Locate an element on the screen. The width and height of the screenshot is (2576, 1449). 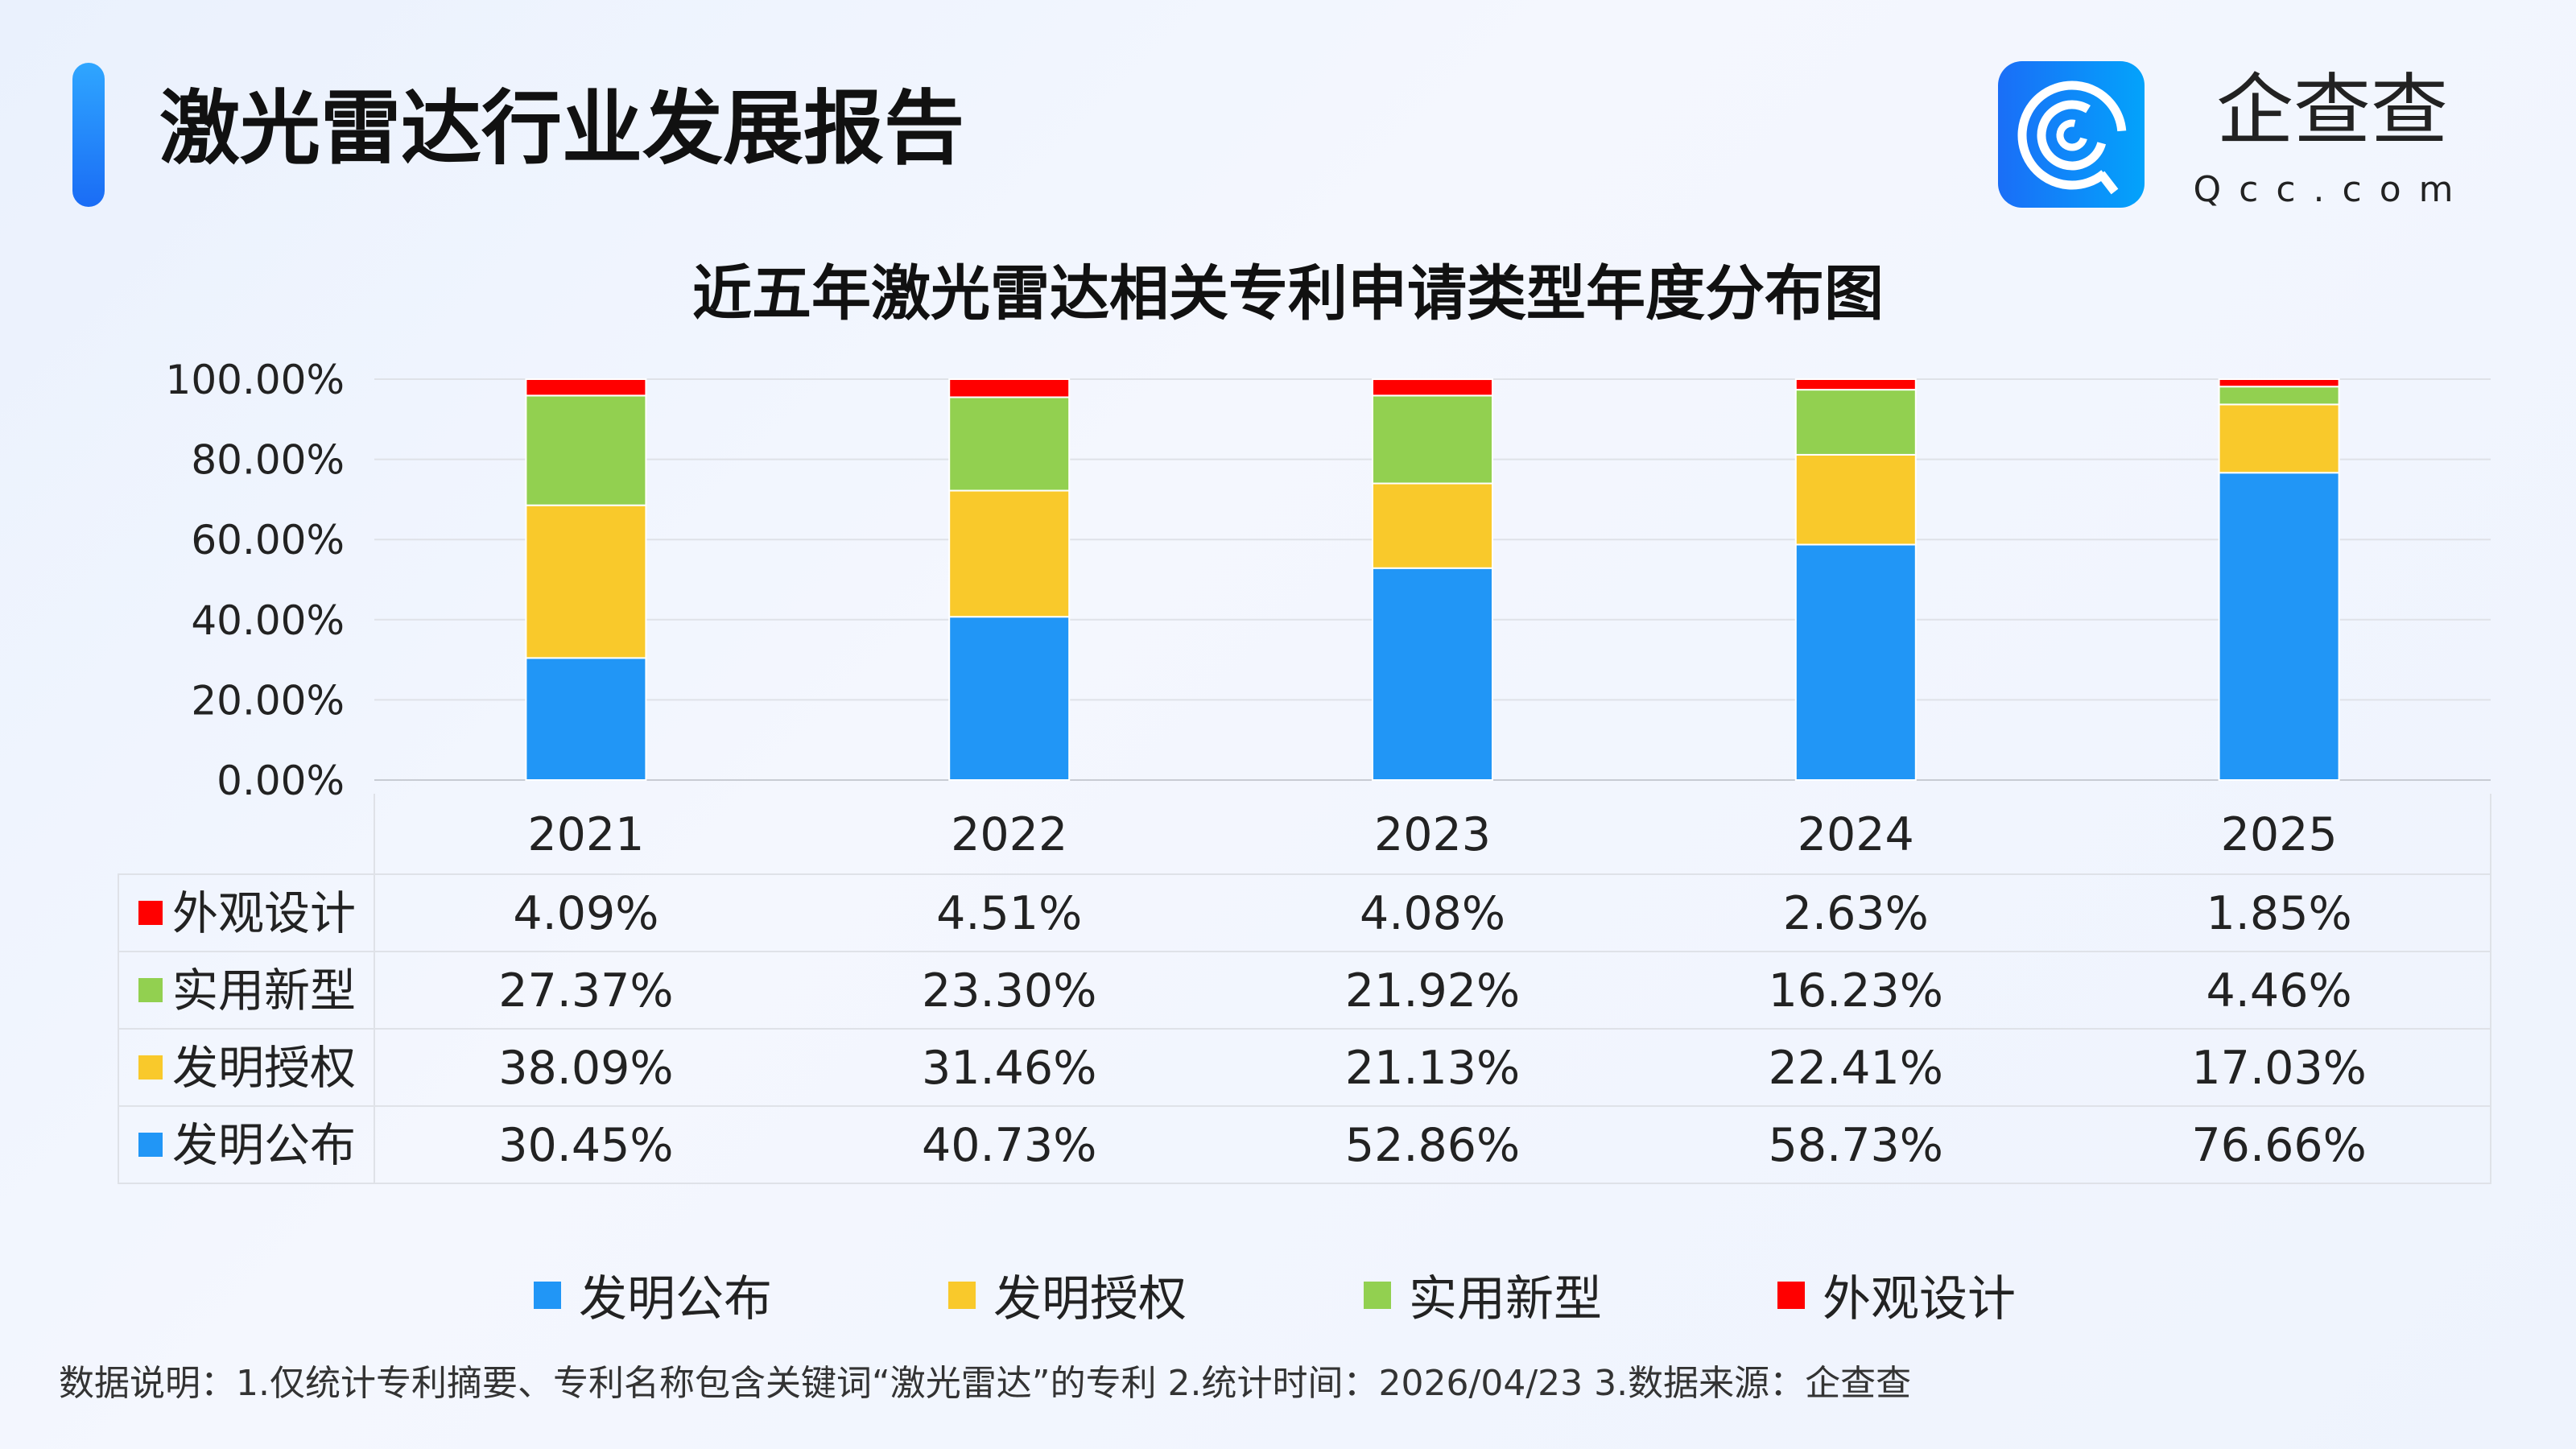
x-category-label: 2021 is located at coordinates (585, 834).